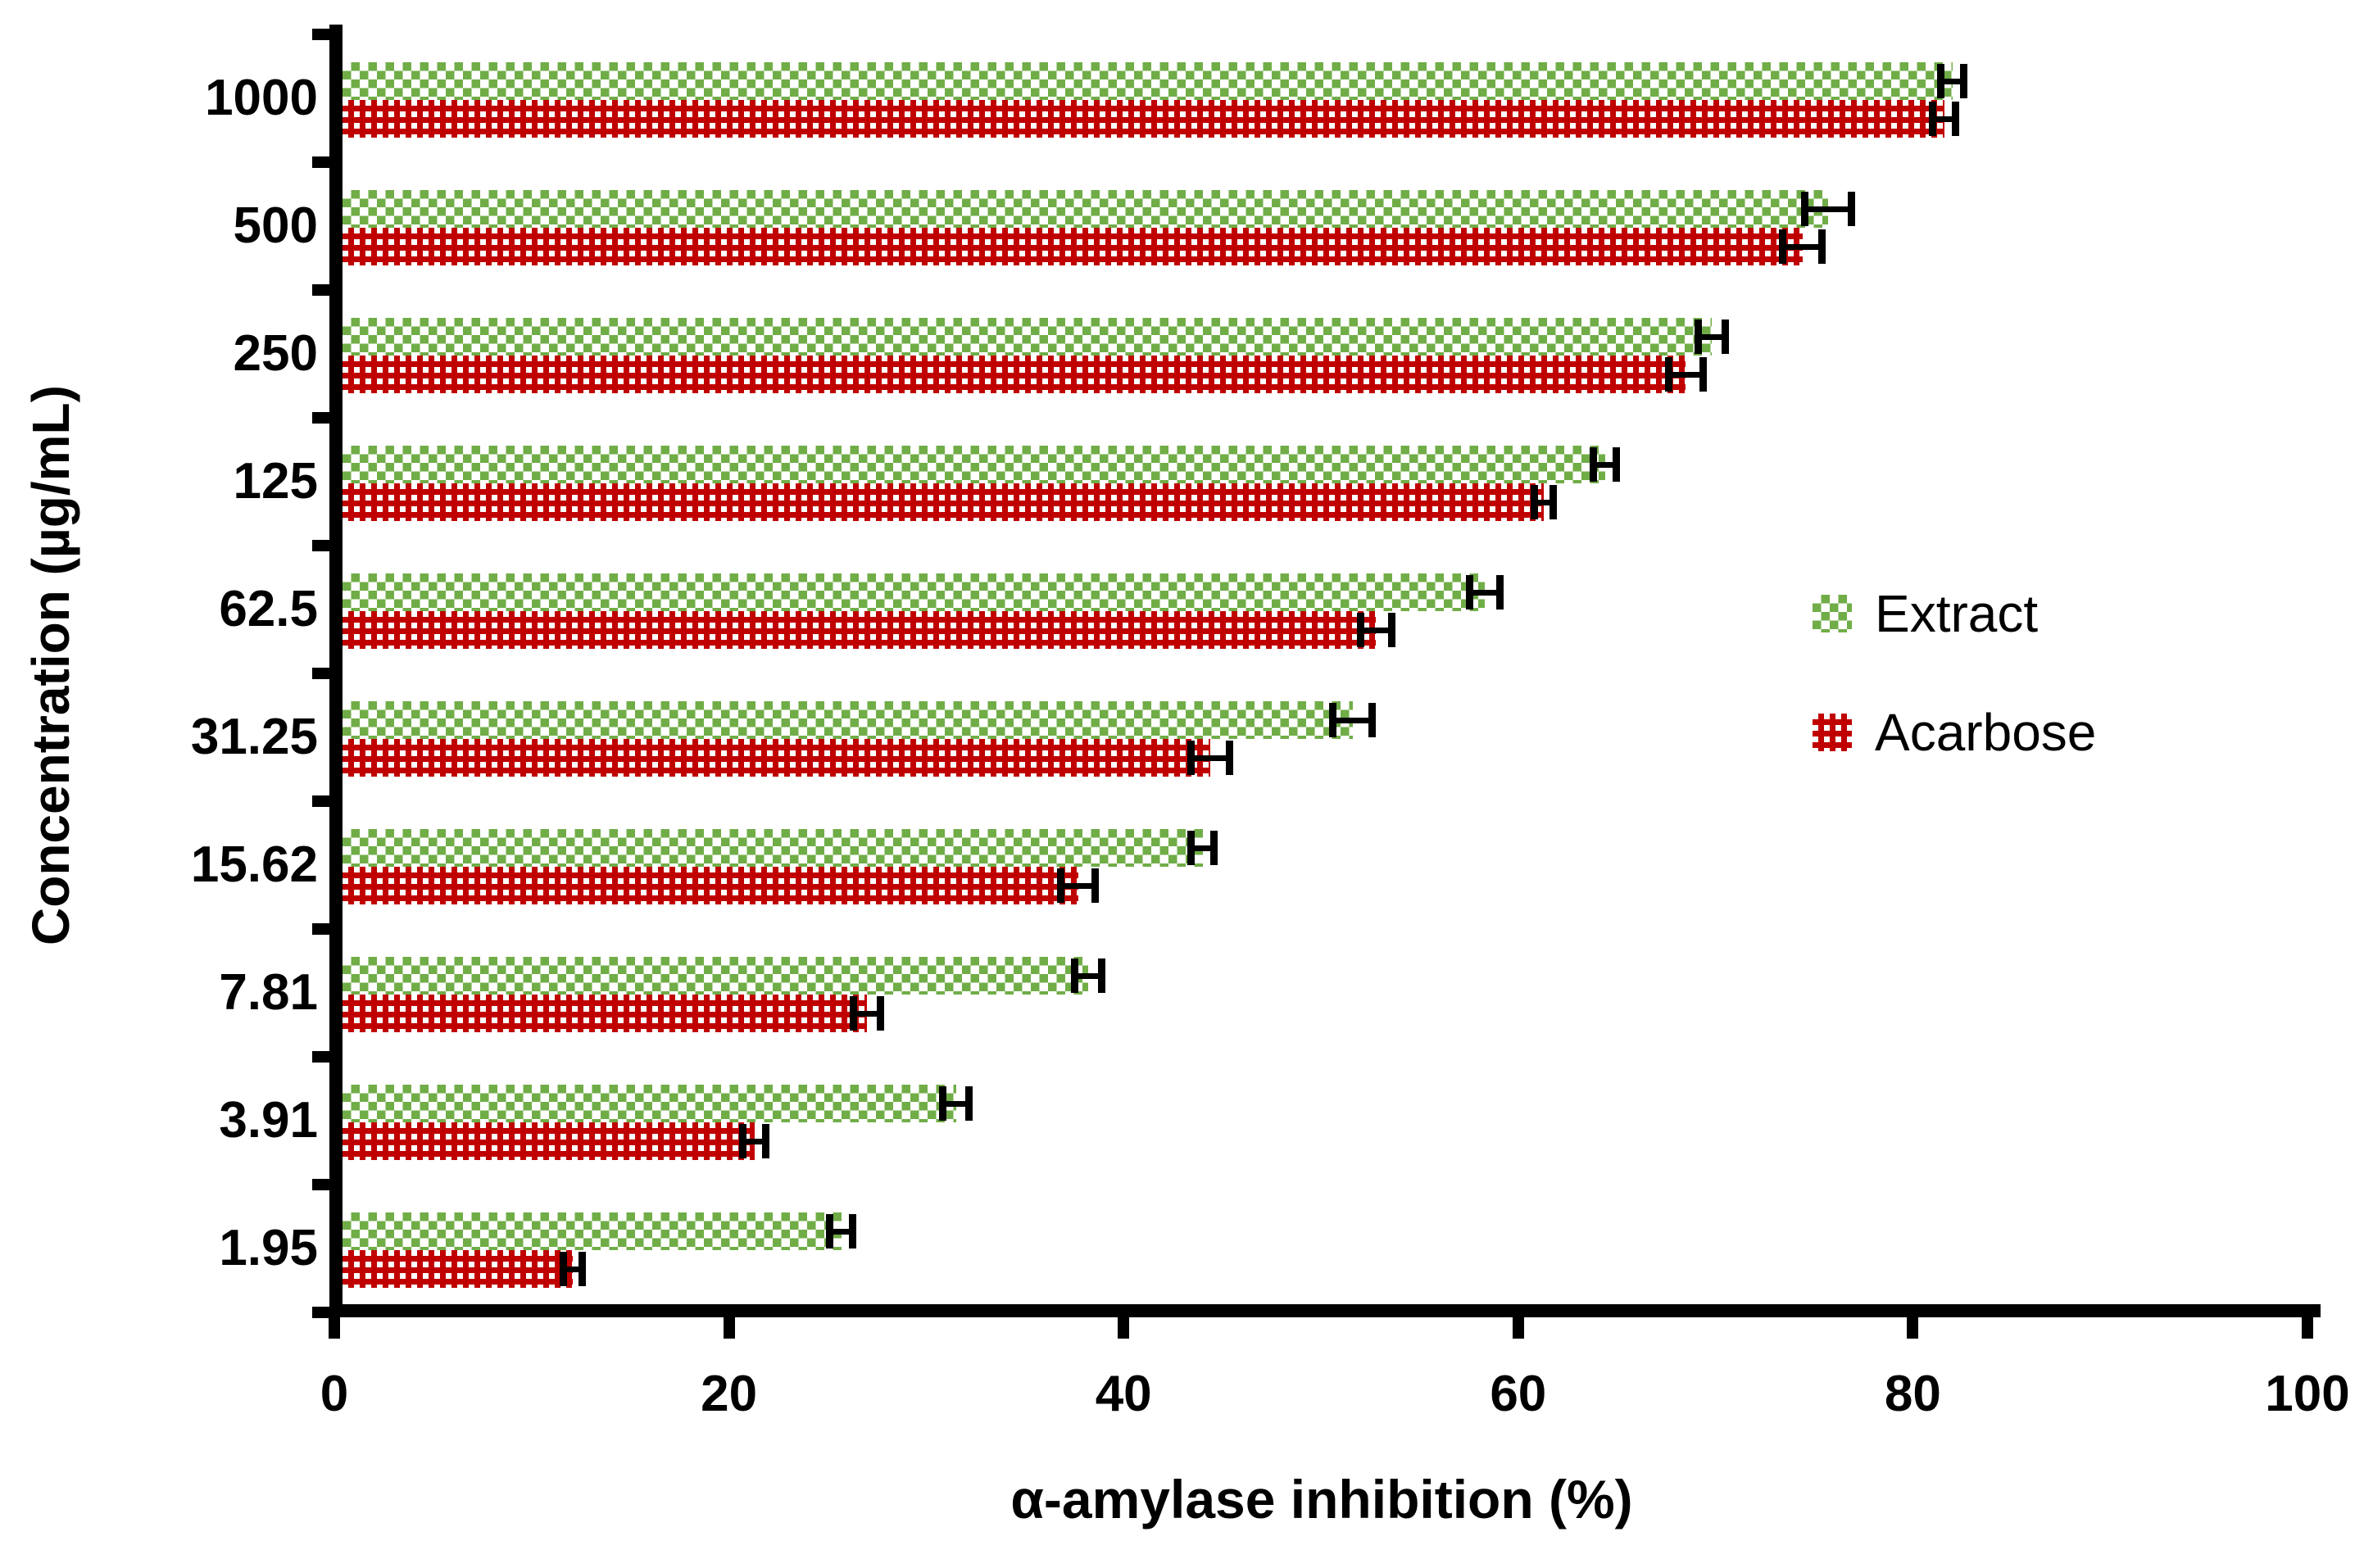  Describe the element at coordinates (254, 864) in the screenshot. I see `y-tick-label: 15.62` at that location.